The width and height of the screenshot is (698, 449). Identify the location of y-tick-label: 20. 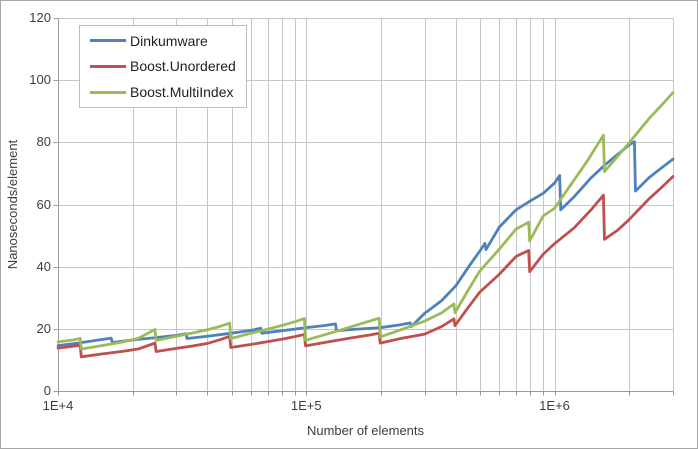
(43, 328).